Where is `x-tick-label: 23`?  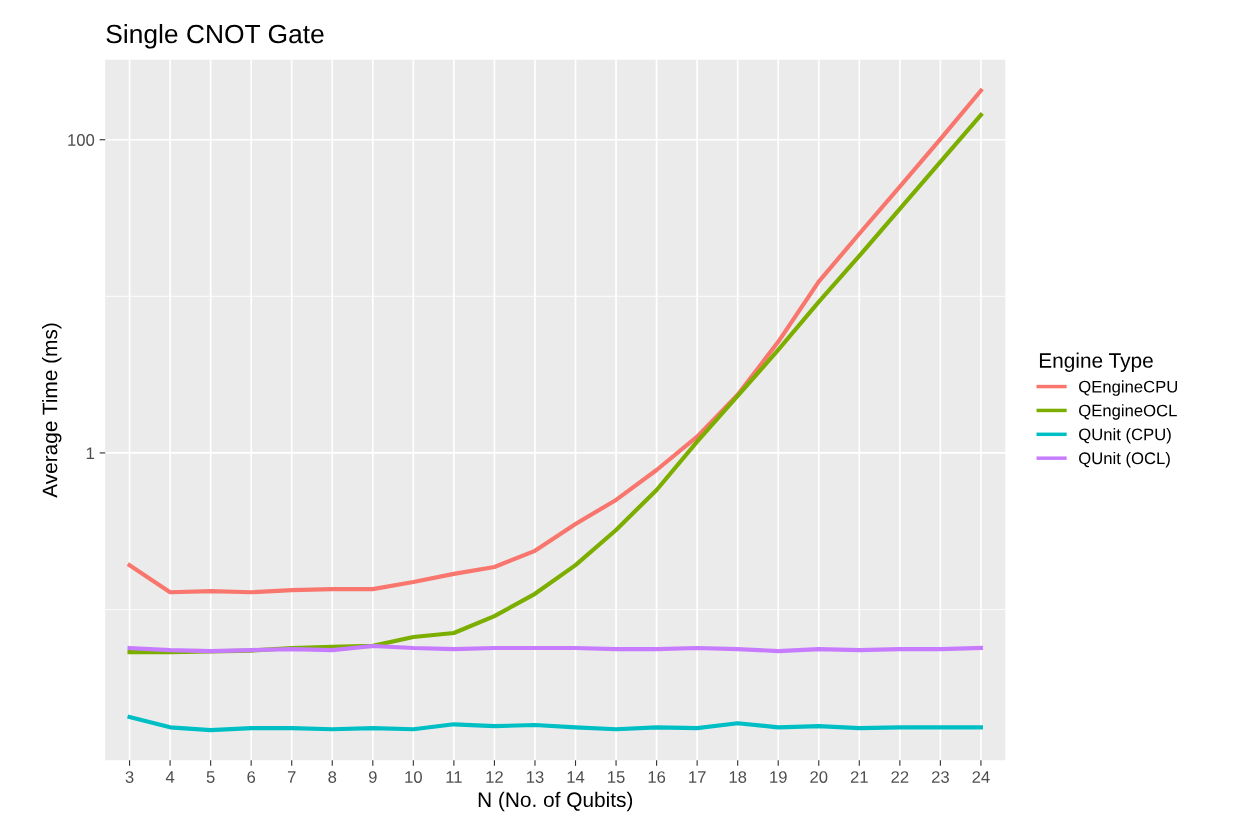 x-tick-label: 23 is located at coordinates (940, 777).